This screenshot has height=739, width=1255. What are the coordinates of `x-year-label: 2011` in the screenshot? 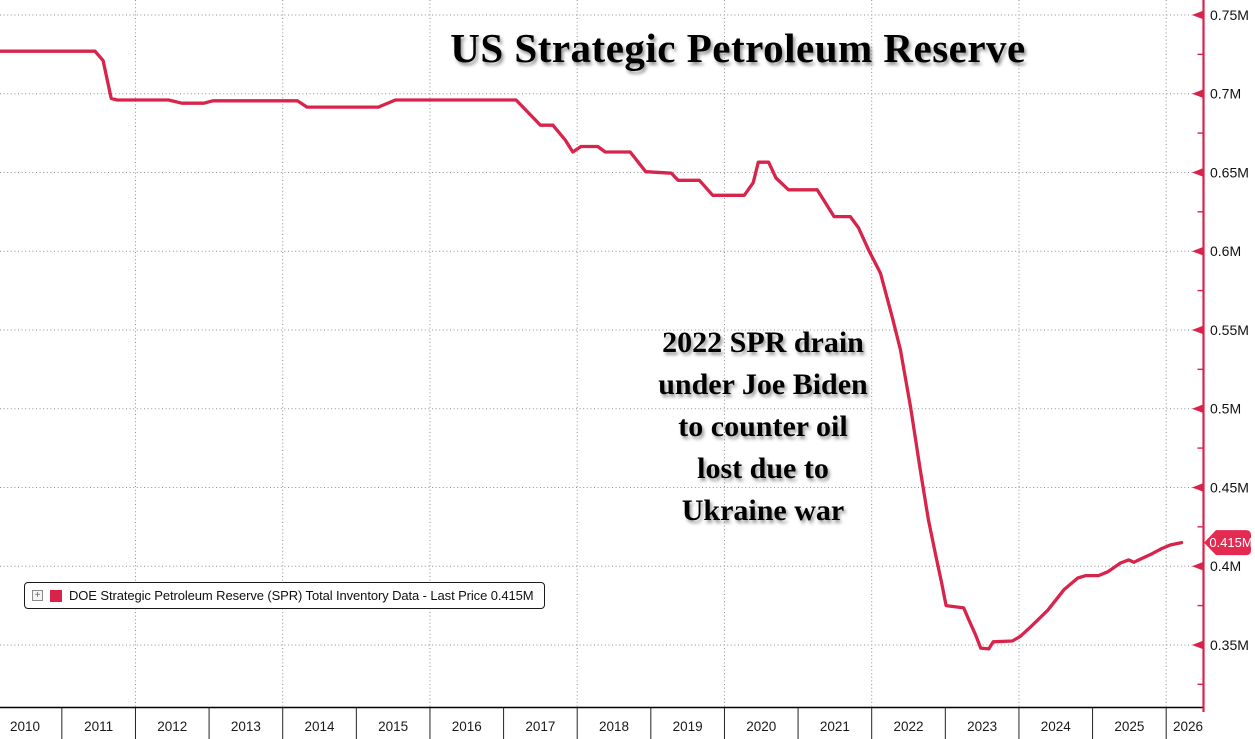 It's located at (98, 726).